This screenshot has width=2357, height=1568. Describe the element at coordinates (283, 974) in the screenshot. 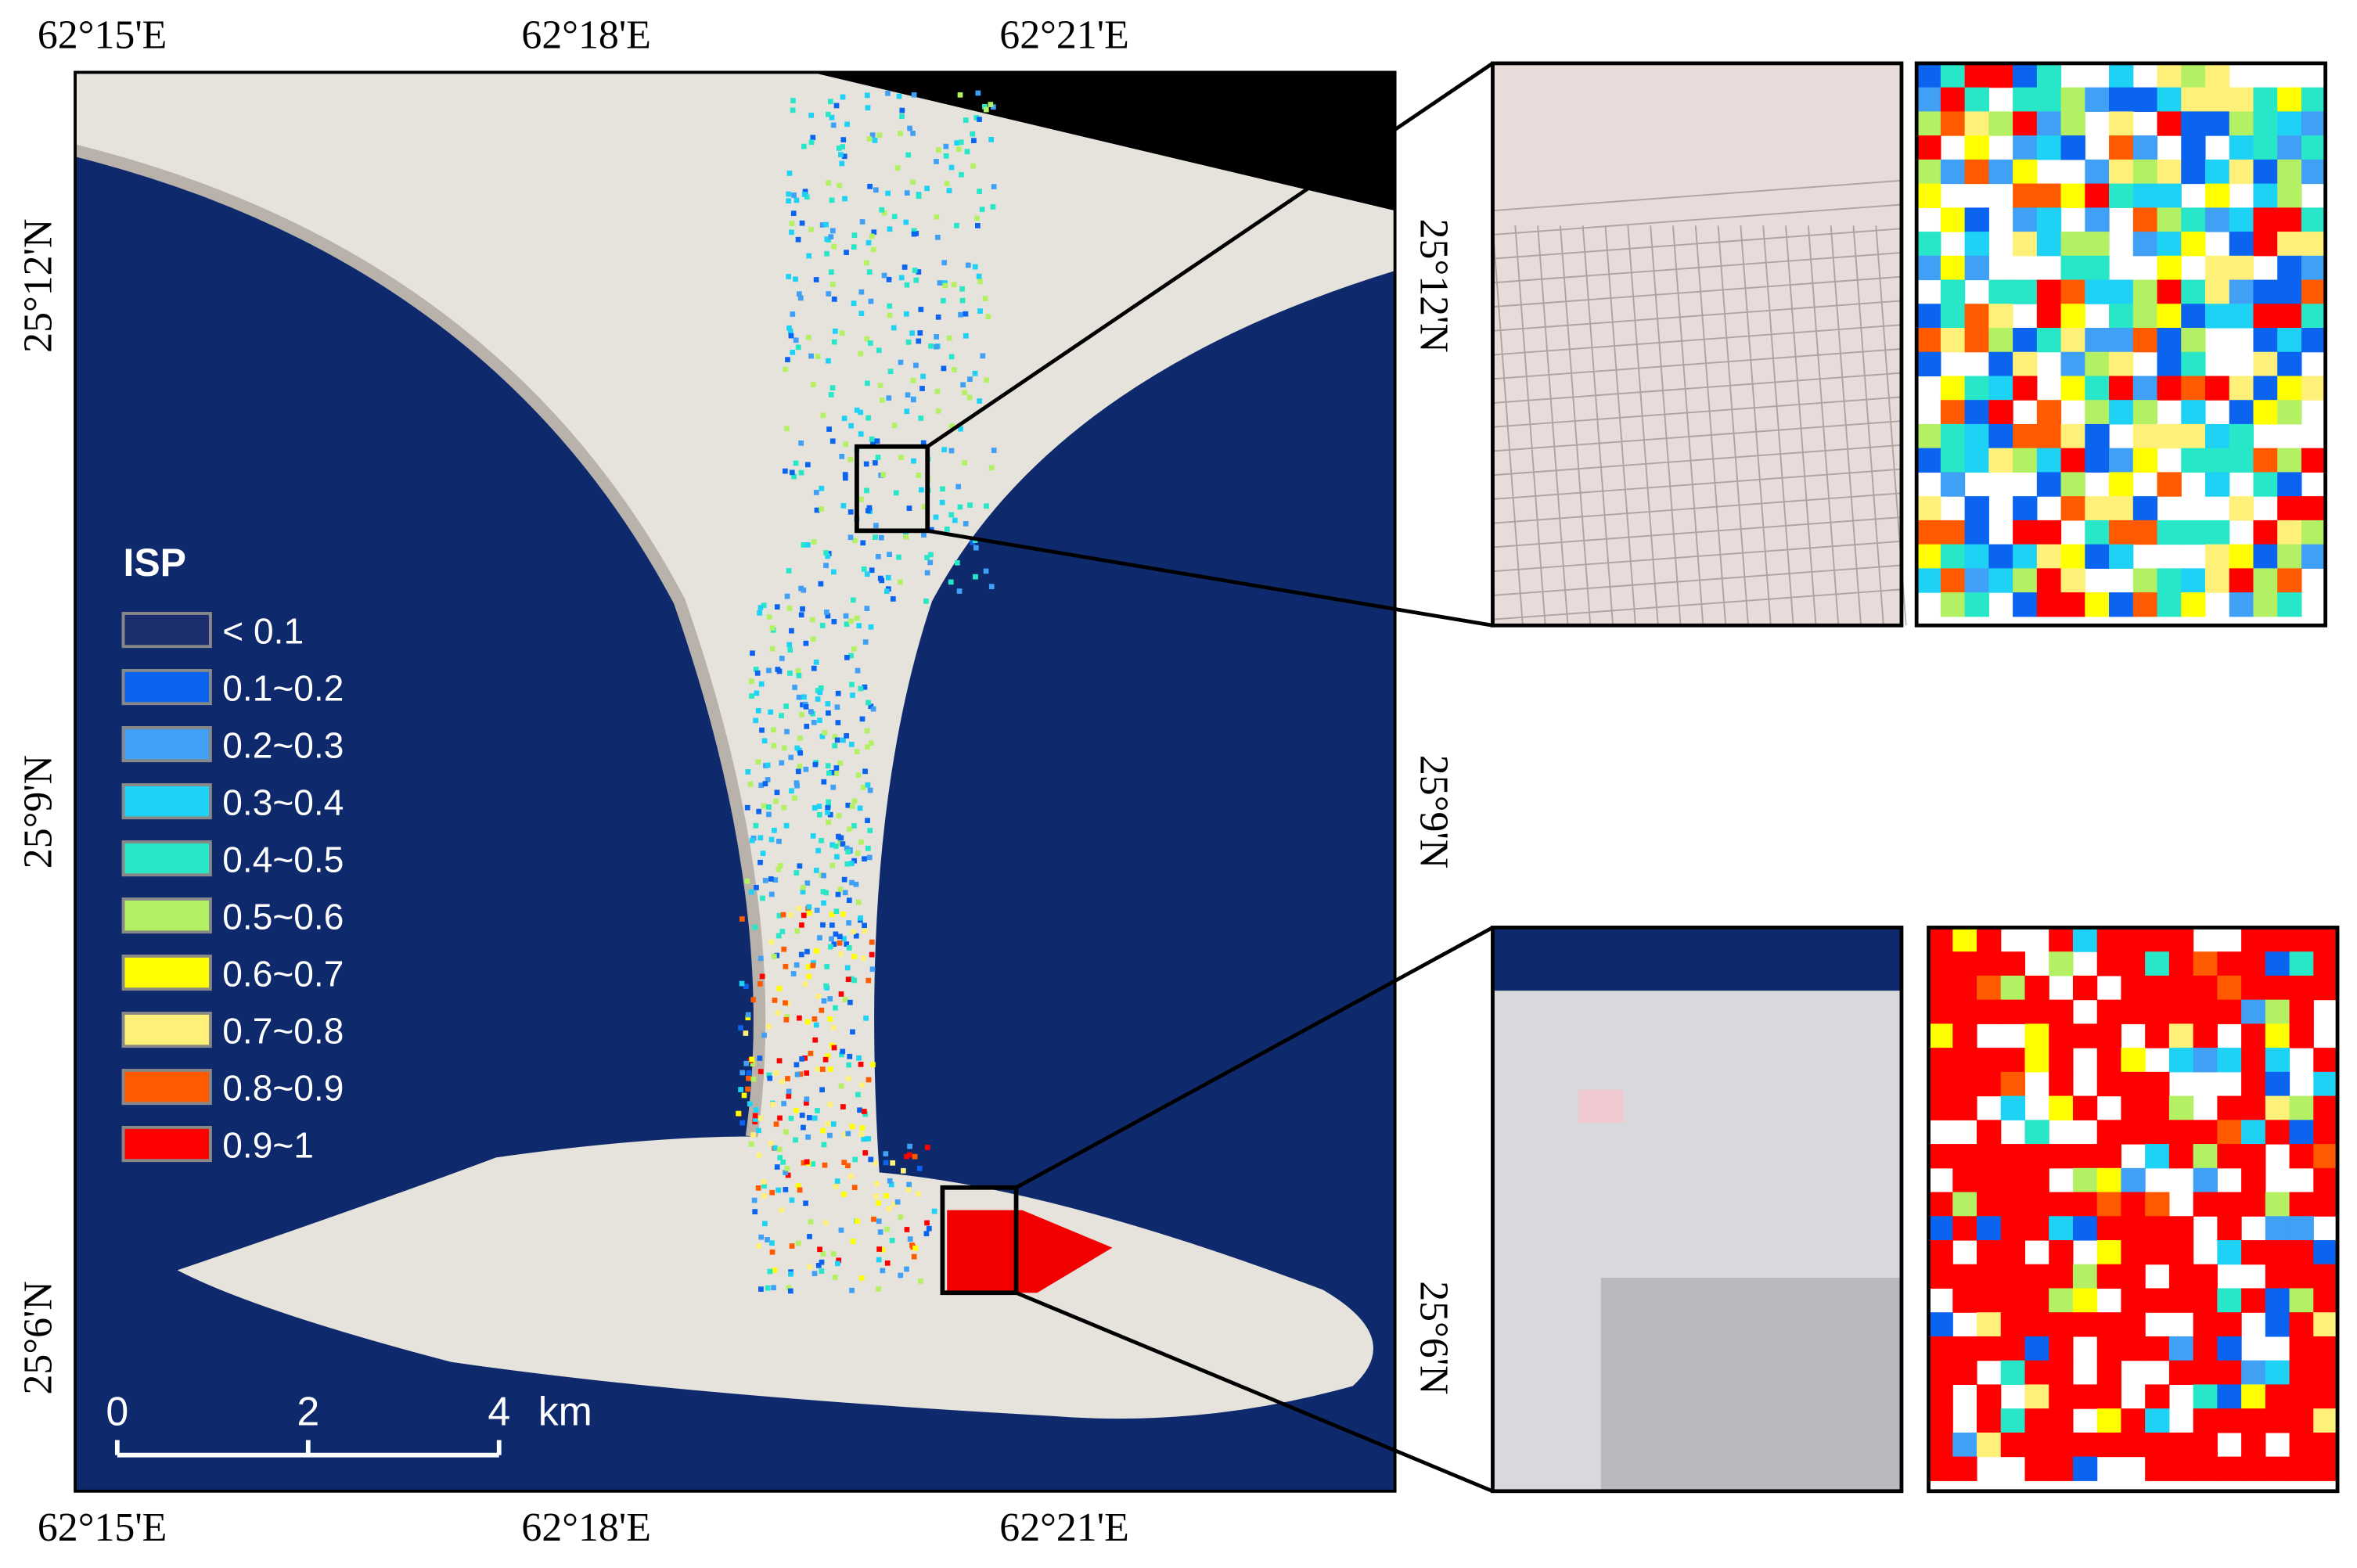

I see `legend-label: 0.6~0.7` at that location.